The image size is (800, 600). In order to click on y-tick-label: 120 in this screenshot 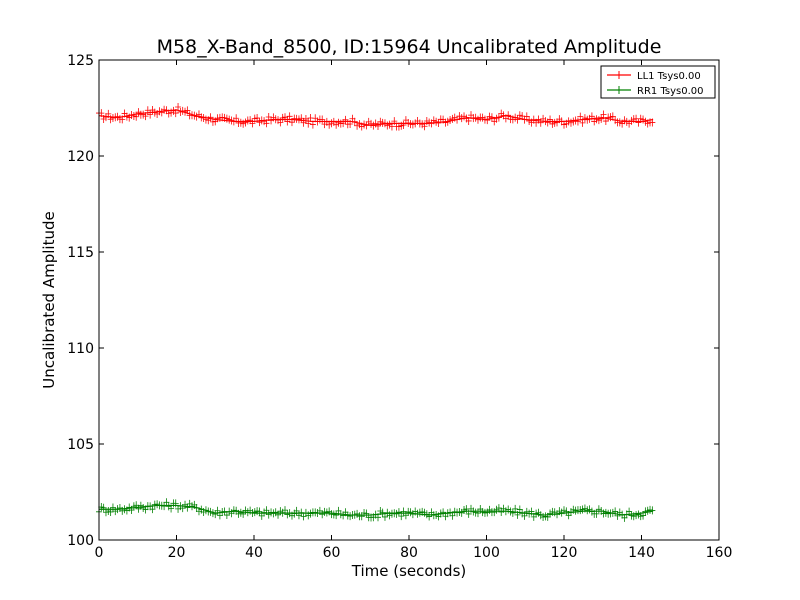, I will do `click(80, 157)`.